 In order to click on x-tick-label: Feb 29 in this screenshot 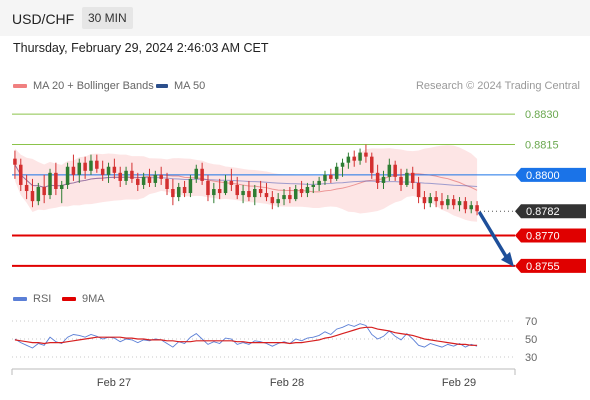, I will do `click(459, 383)`.